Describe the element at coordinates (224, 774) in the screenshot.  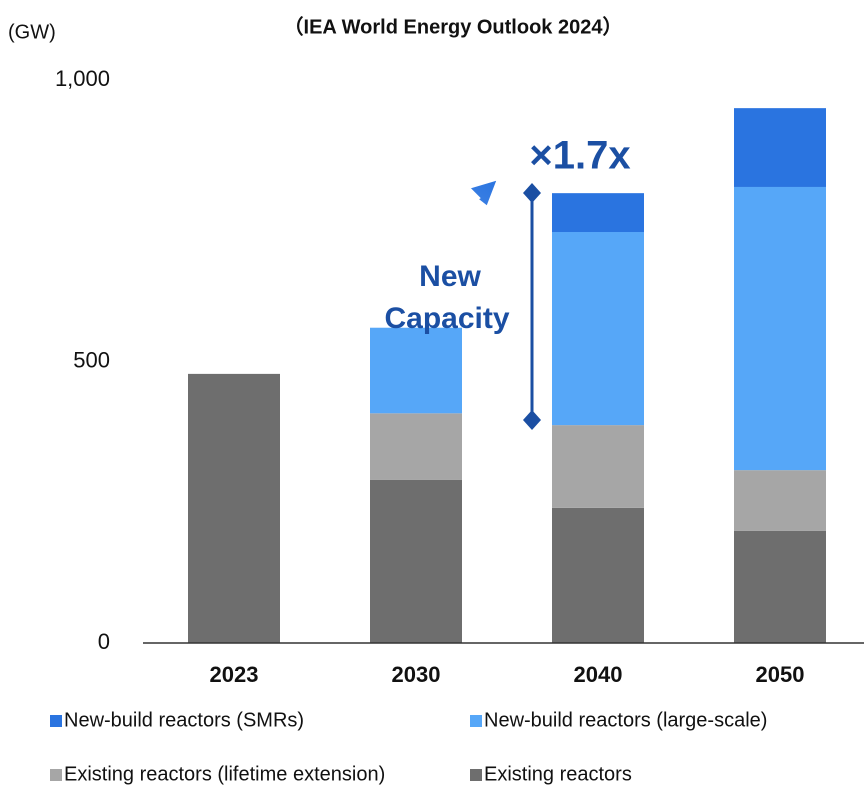
I see `legend-label: Existing reactors (lifetime extension)` at that location.